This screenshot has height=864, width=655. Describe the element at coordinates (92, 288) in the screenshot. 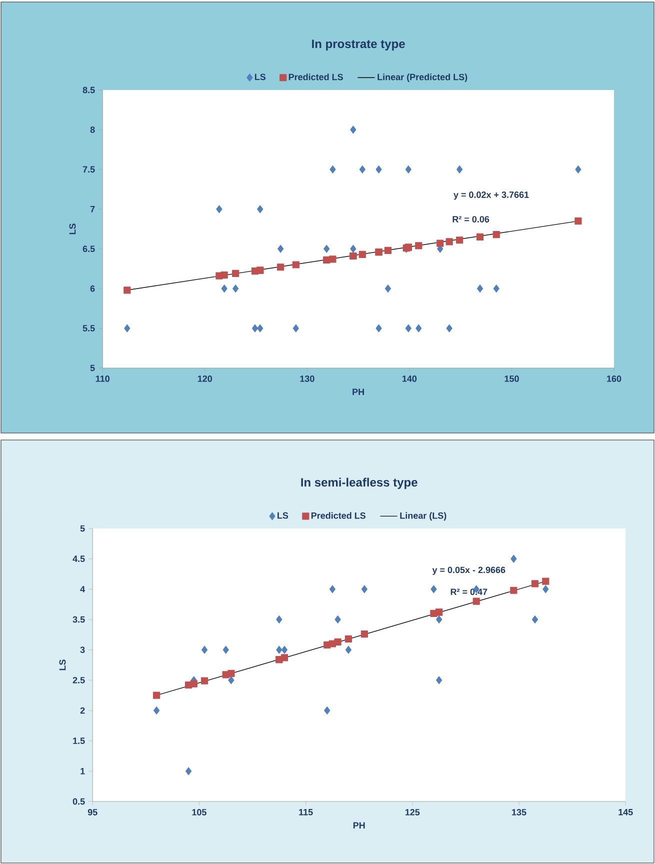

I see `y-tick-label: 6` at that location.